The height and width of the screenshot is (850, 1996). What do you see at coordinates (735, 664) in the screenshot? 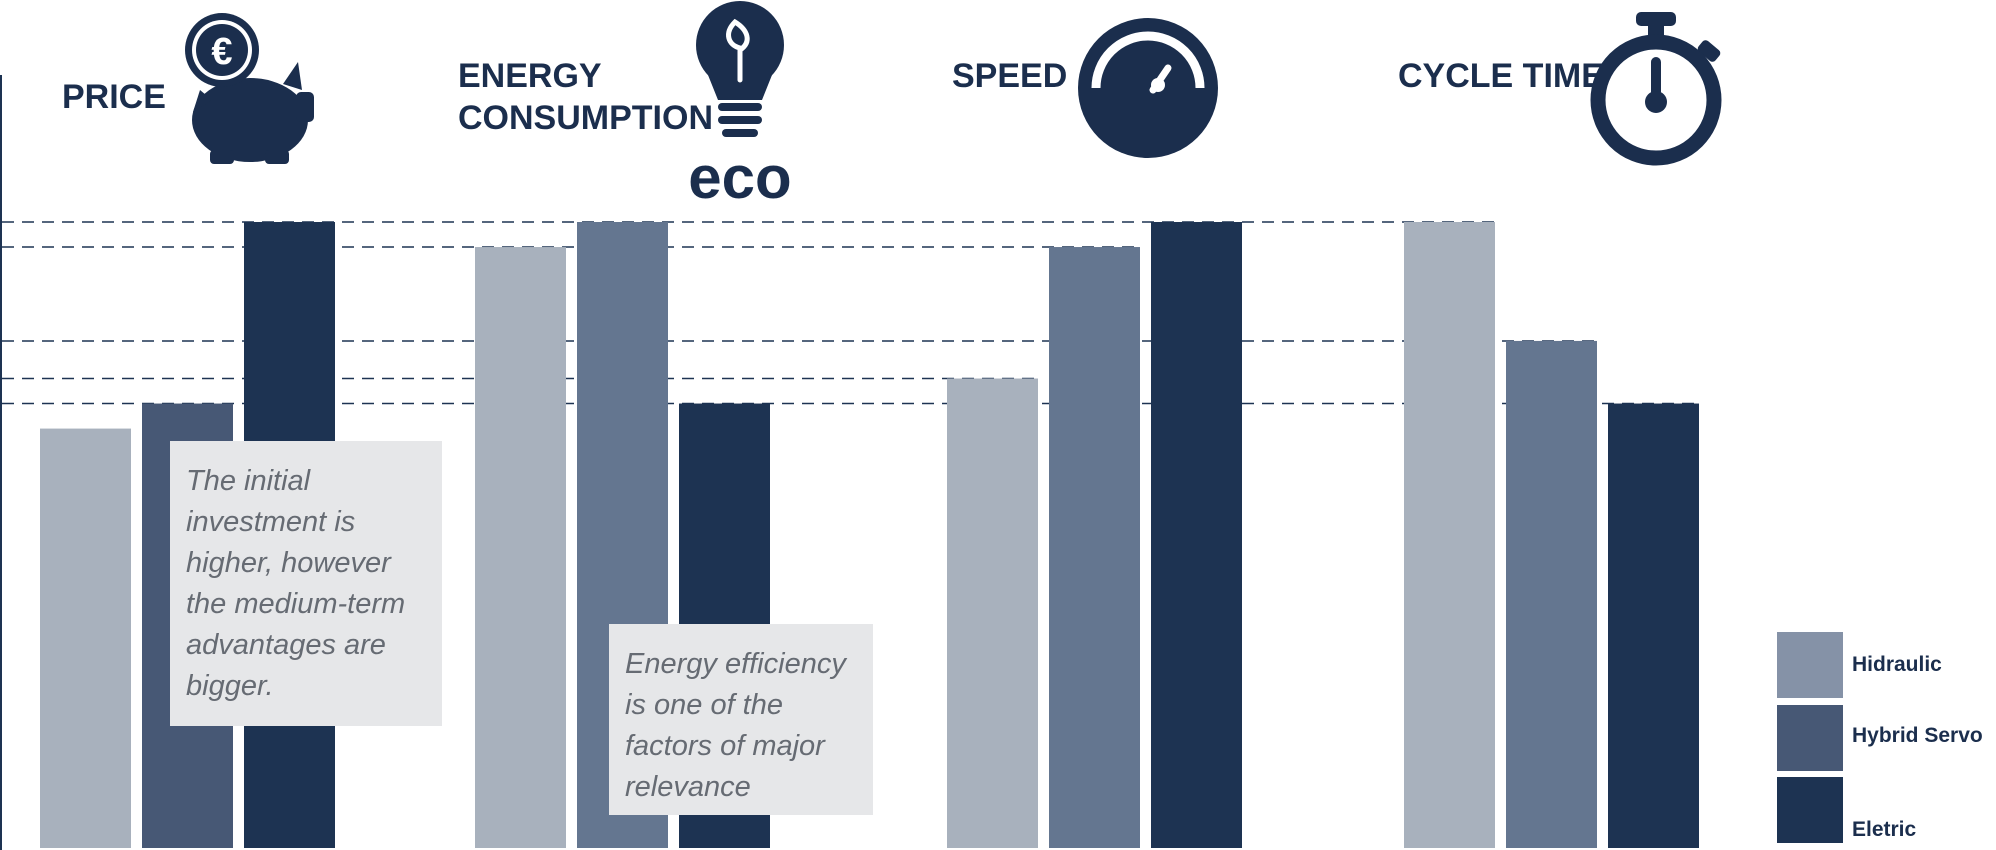
I see `annotation-line: Energy efficiency` at bounding box center [735, 664].